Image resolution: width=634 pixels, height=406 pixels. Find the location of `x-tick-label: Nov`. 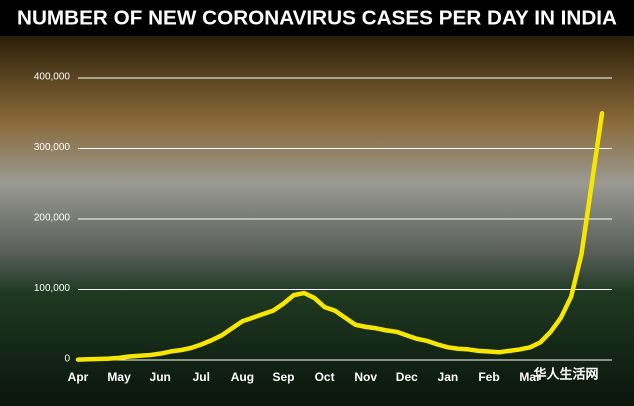

x-tick-label: Nov is located at coordinates (365, 377).